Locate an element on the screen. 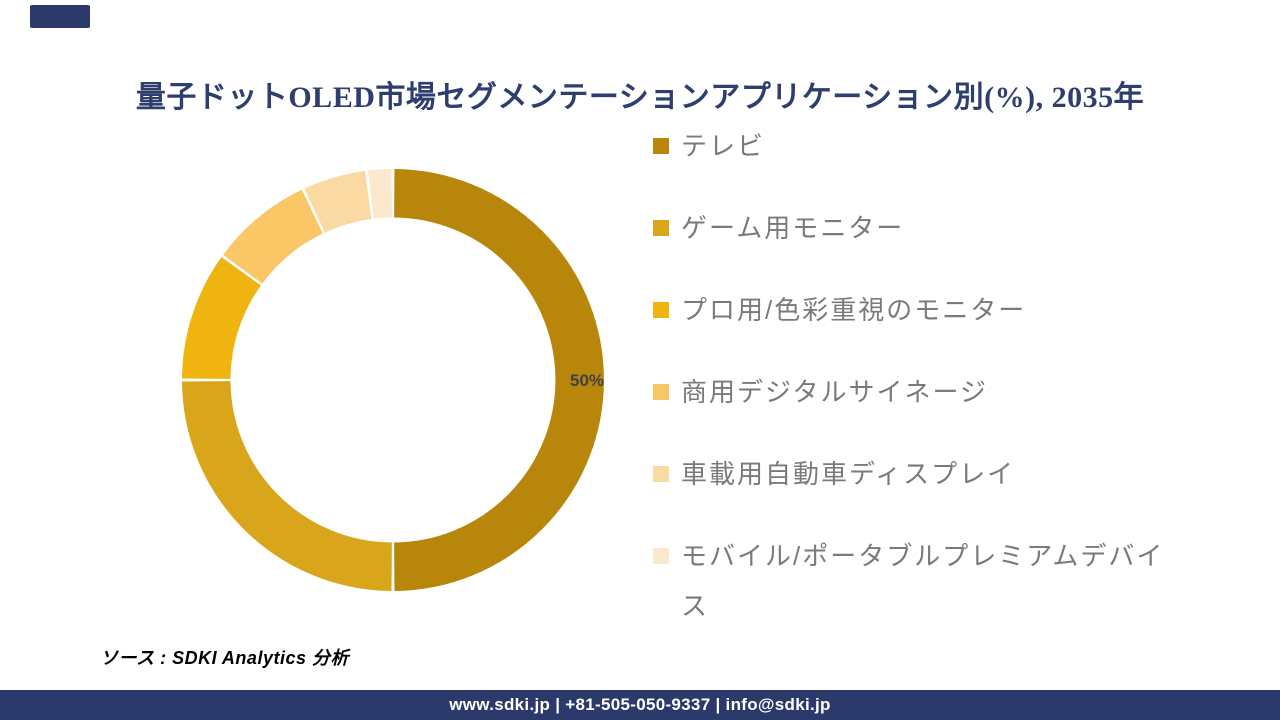 Image resolution: width=1280 pixels, height=720 pixels. legend-item: プロ用/色彩重視のモニター is located at coordinates (910, 310).